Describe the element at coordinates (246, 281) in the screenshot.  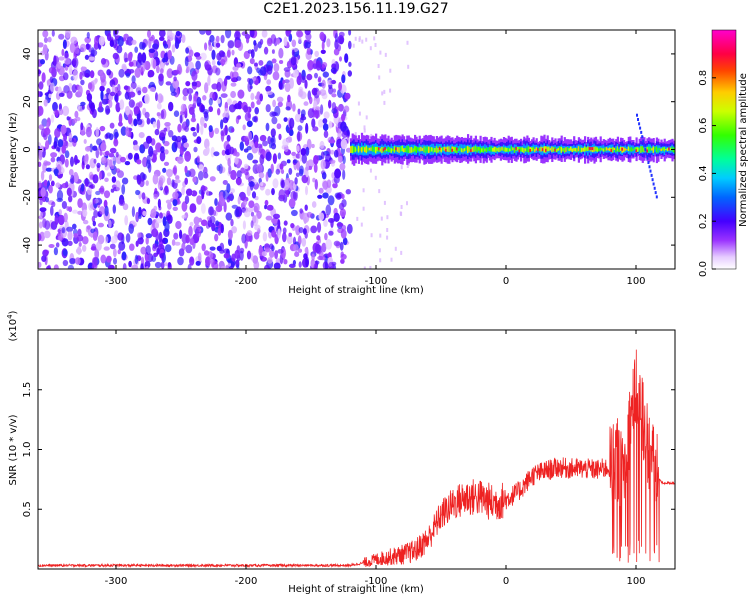
I see `x-tick-label: -200` at that location.